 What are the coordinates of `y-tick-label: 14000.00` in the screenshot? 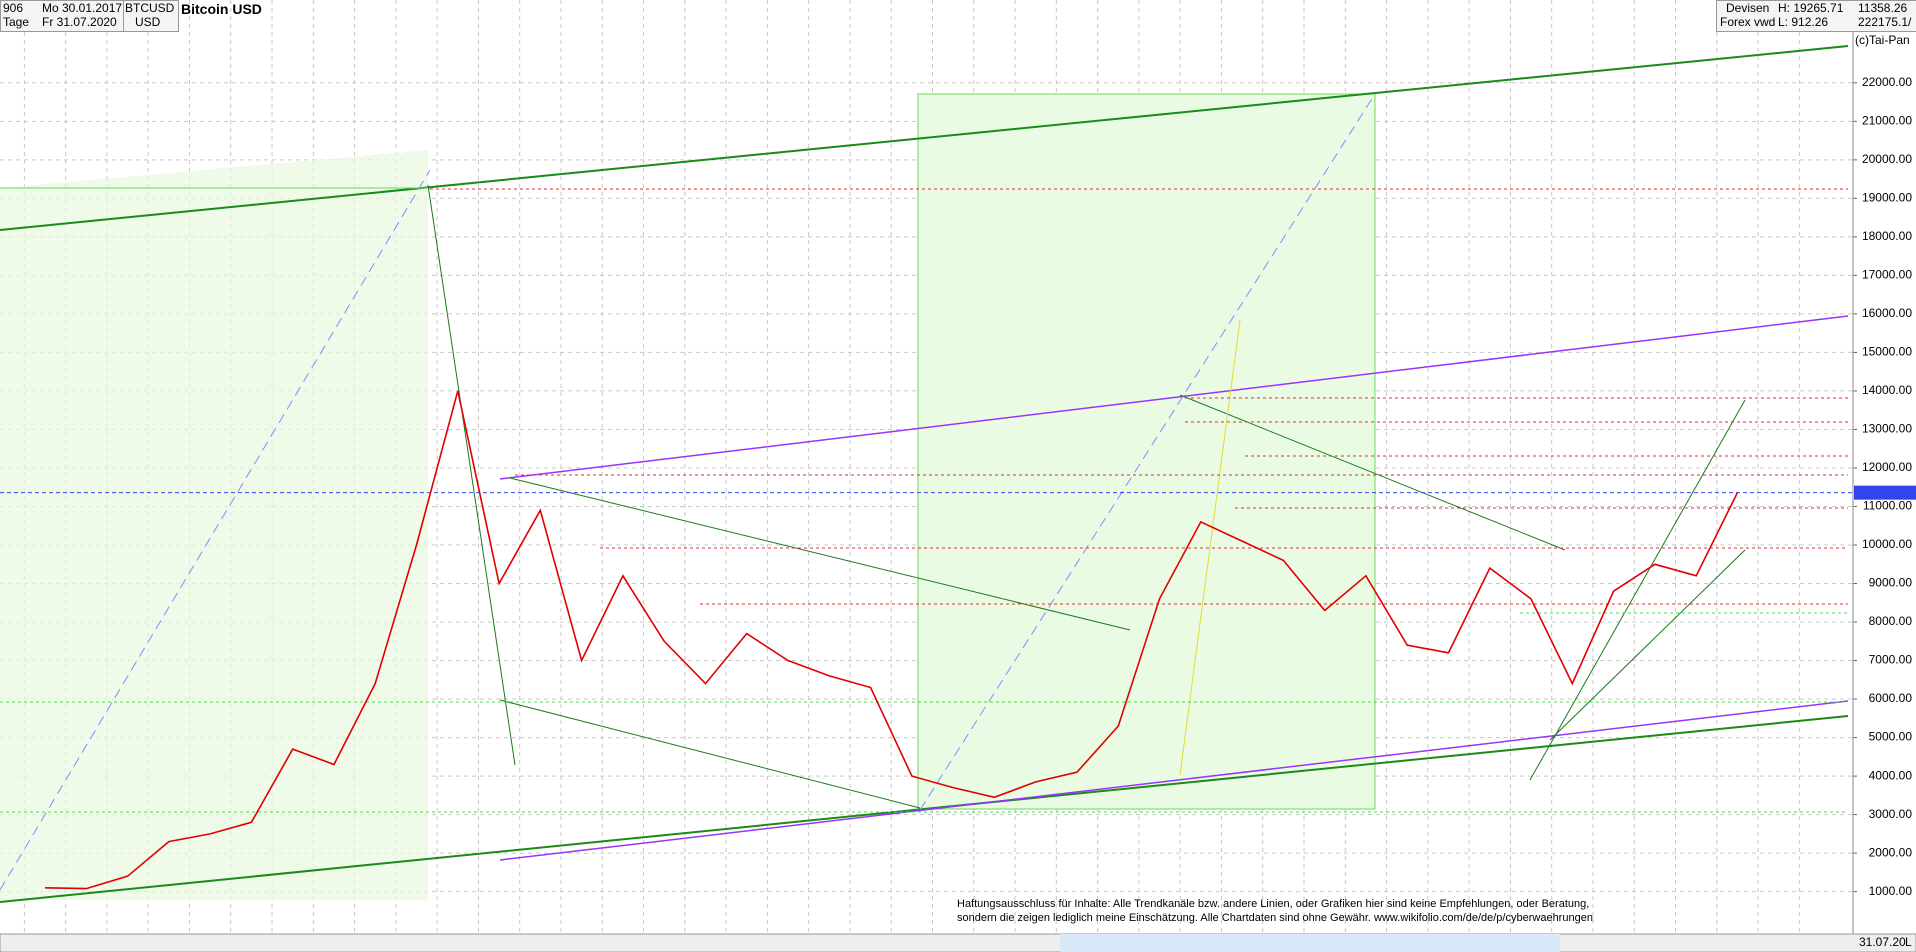 It's located at (1887, 390).